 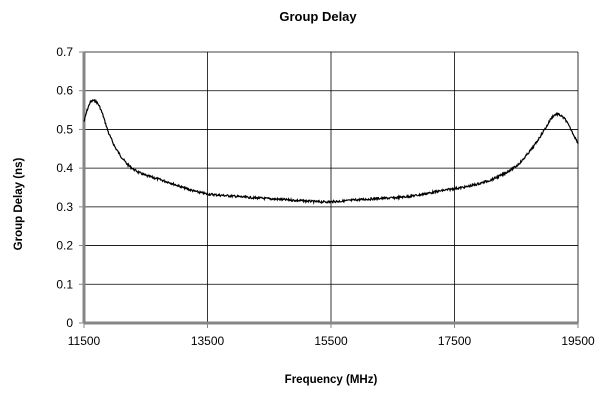 I want to click on y-tick-label: 0.3, so click(x=64, y=207).